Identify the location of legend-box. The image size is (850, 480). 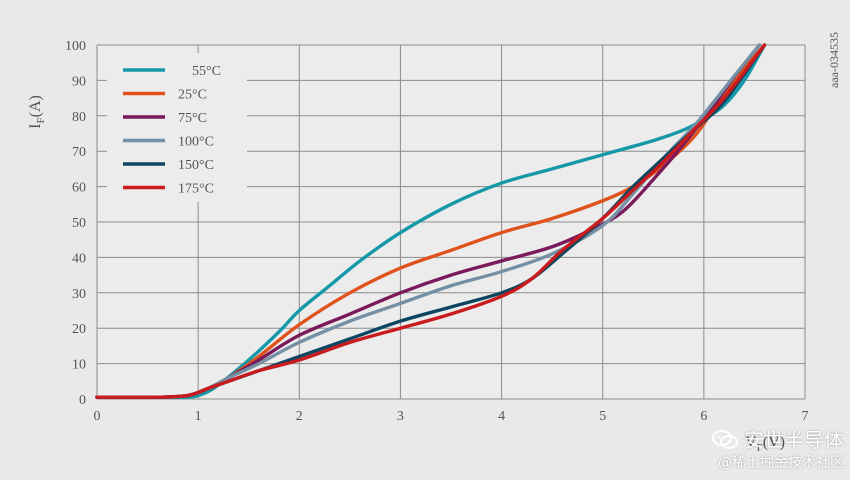
(177, 127).